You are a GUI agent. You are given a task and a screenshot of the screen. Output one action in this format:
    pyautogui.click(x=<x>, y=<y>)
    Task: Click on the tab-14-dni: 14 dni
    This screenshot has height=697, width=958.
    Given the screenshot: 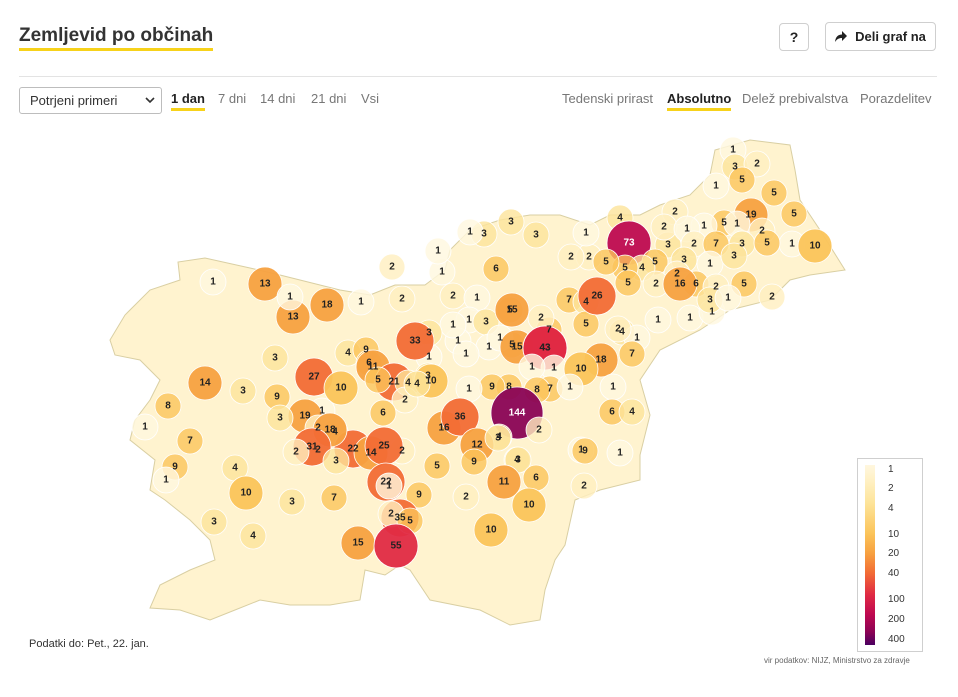 What is the action you would take?
    pyautogui.click(x=278, y=98)
    